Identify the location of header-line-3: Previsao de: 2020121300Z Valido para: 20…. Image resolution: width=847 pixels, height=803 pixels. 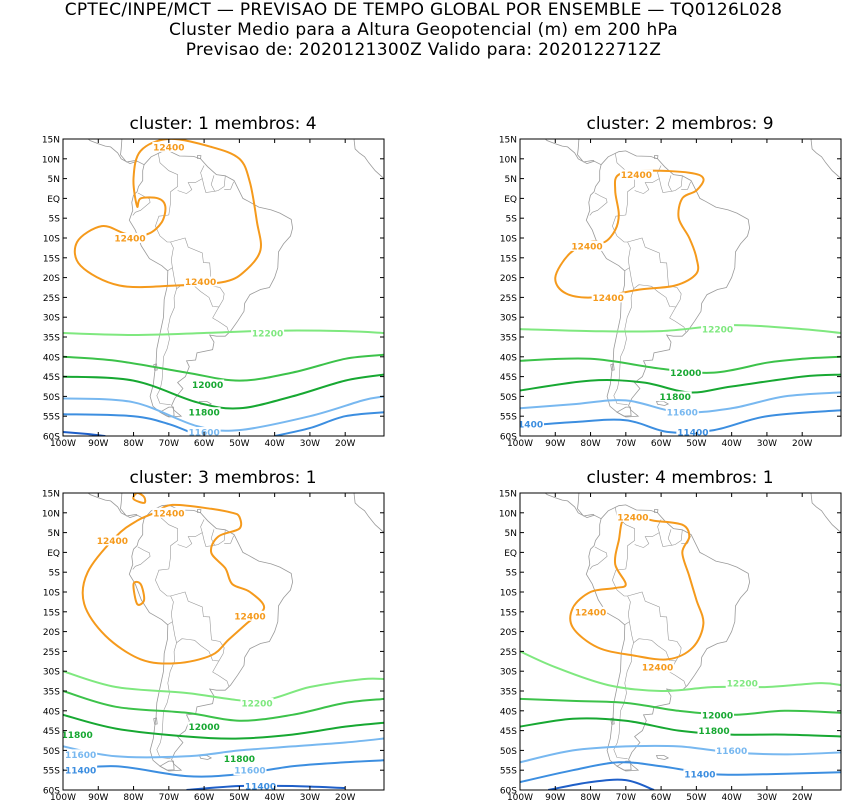
(423, 50).